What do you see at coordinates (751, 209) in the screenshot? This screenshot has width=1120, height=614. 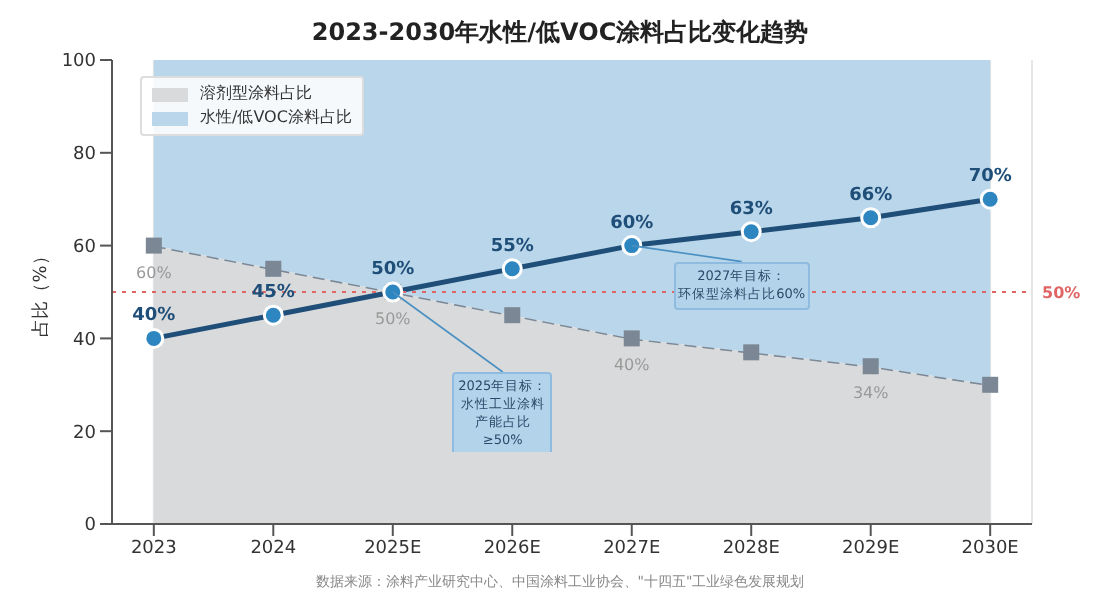 I see `data-label: 63%` at bounding box center [751, 209].